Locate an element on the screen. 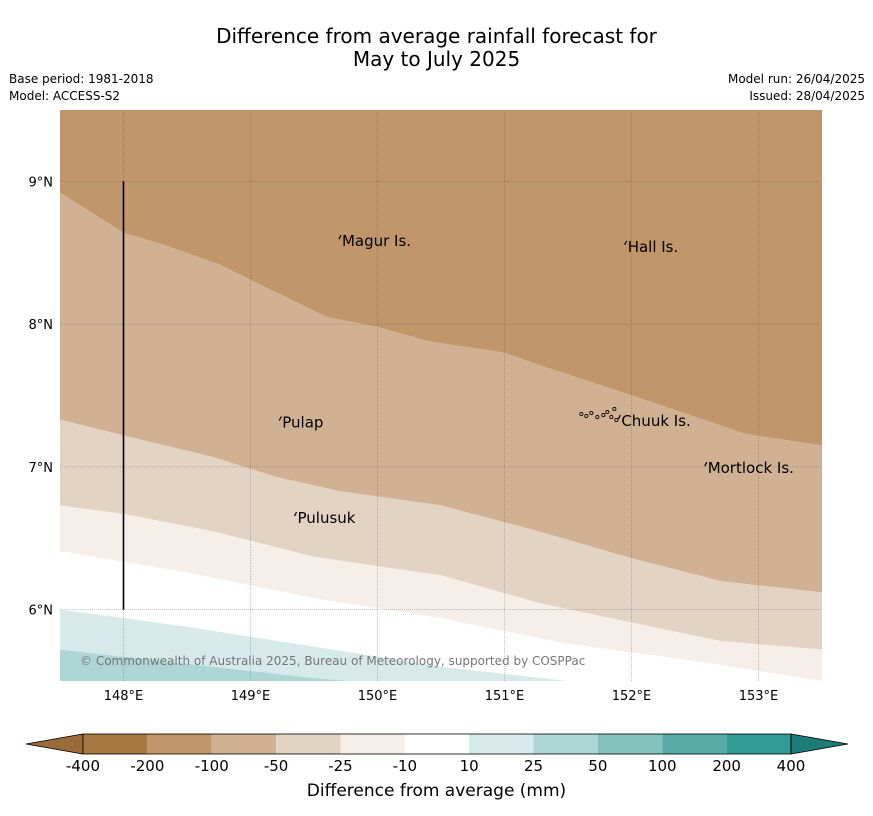 The height and width of the screenshot is (816, 873). model-run-text: Model run: 26/04/2025 is located at coordinates (796, 79).